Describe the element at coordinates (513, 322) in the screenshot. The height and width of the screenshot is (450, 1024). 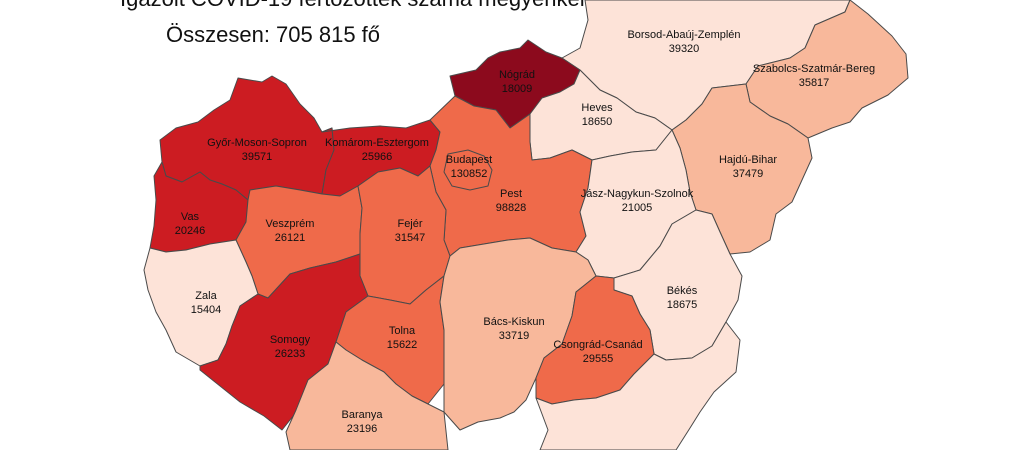
I see `county-name: Bács-Kiskun` at that location.